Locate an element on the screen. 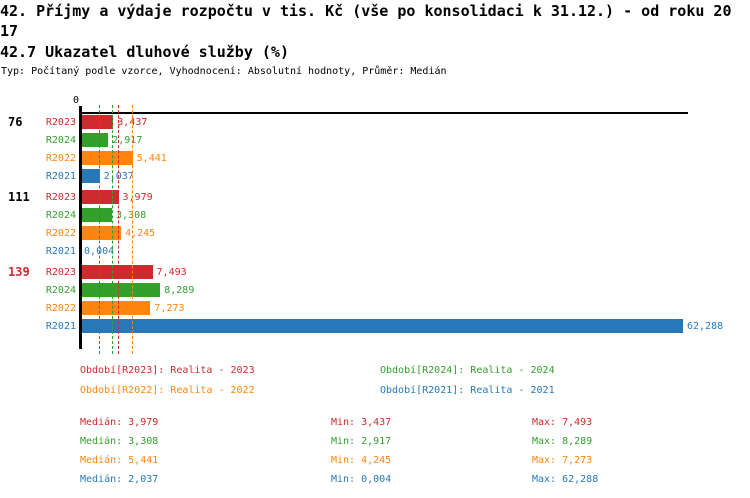 Image resolution: width=750 pixels, height=498 pixels. stat-min: Min: 2,917 is located at coordinates (361, 441).